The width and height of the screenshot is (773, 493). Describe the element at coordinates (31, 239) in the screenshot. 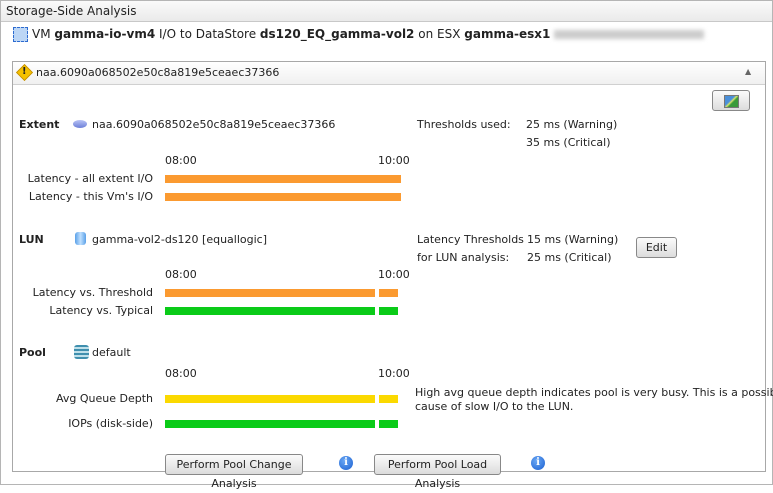

I see `lun-label: LUN` at that location.